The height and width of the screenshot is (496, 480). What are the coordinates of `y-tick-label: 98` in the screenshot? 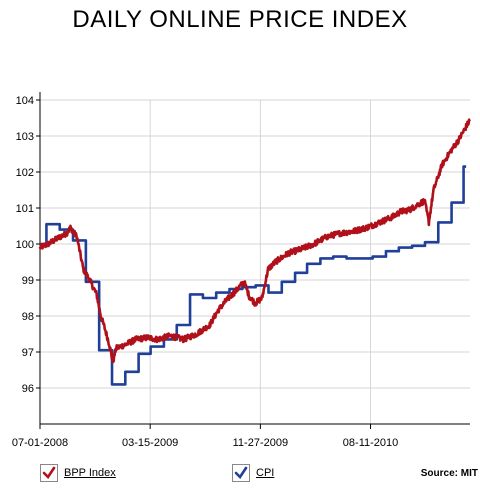 It's located at (28, 317).